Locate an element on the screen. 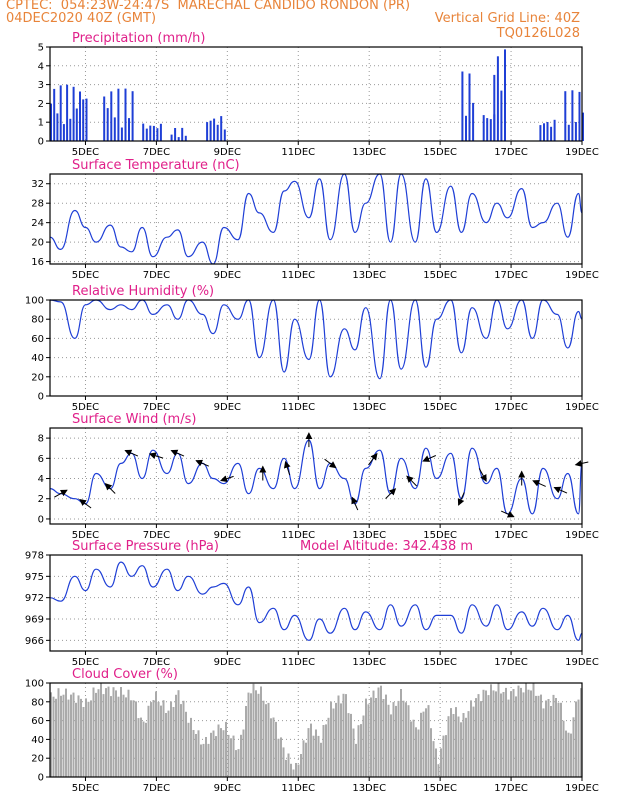  panel-title: Cloud Cover (%) is located at coordinates (125, 674).